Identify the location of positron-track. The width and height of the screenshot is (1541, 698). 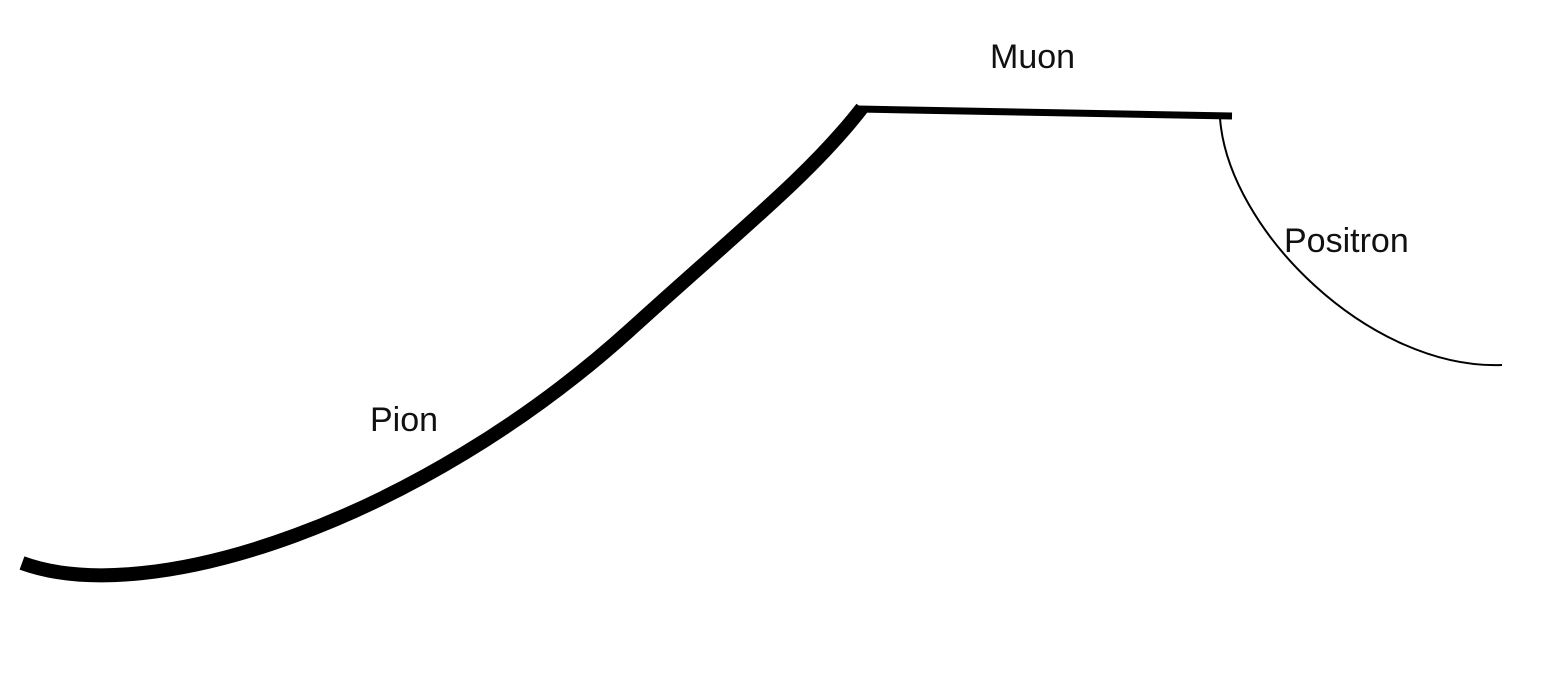
(1361, 242).